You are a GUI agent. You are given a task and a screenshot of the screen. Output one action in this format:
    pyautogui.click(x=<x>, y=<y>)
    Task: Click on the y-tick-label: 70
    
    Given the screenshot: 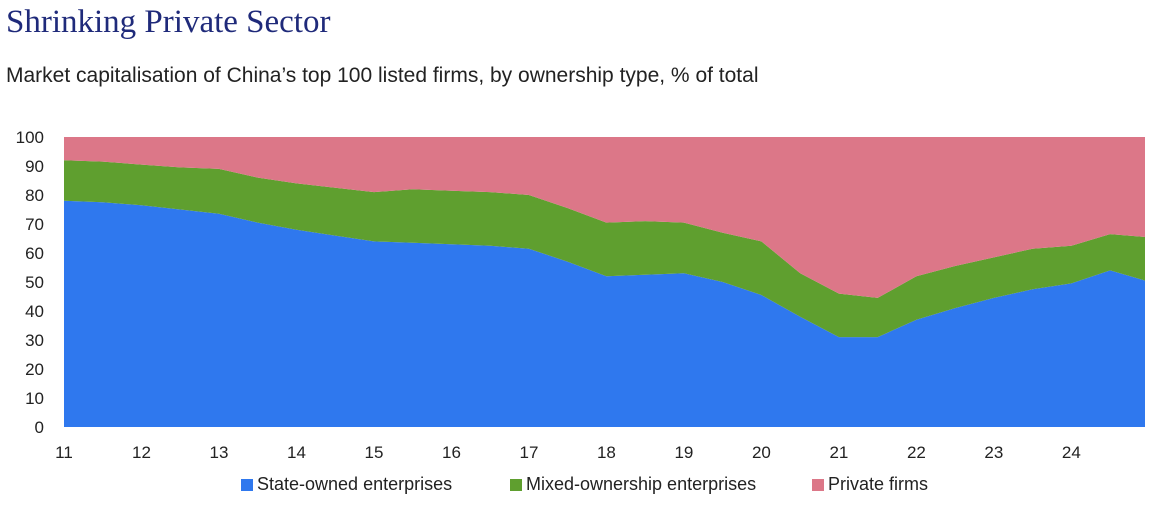 What is the action you would take?
    pyautogui.click(x=34, y=224)
    